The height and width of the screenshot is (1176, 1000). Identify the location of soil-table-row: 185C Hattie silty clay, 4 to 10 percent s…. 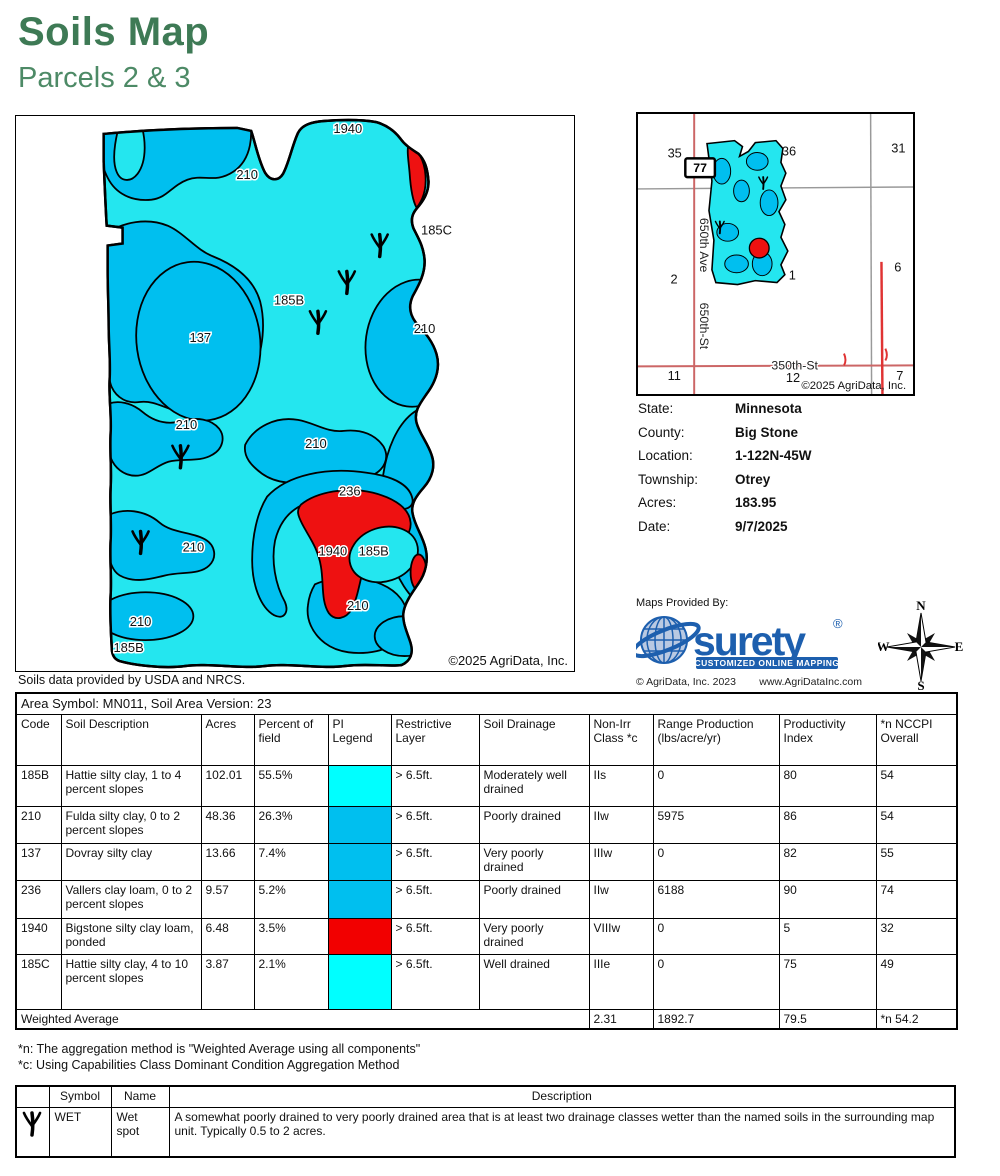
(486, 982).